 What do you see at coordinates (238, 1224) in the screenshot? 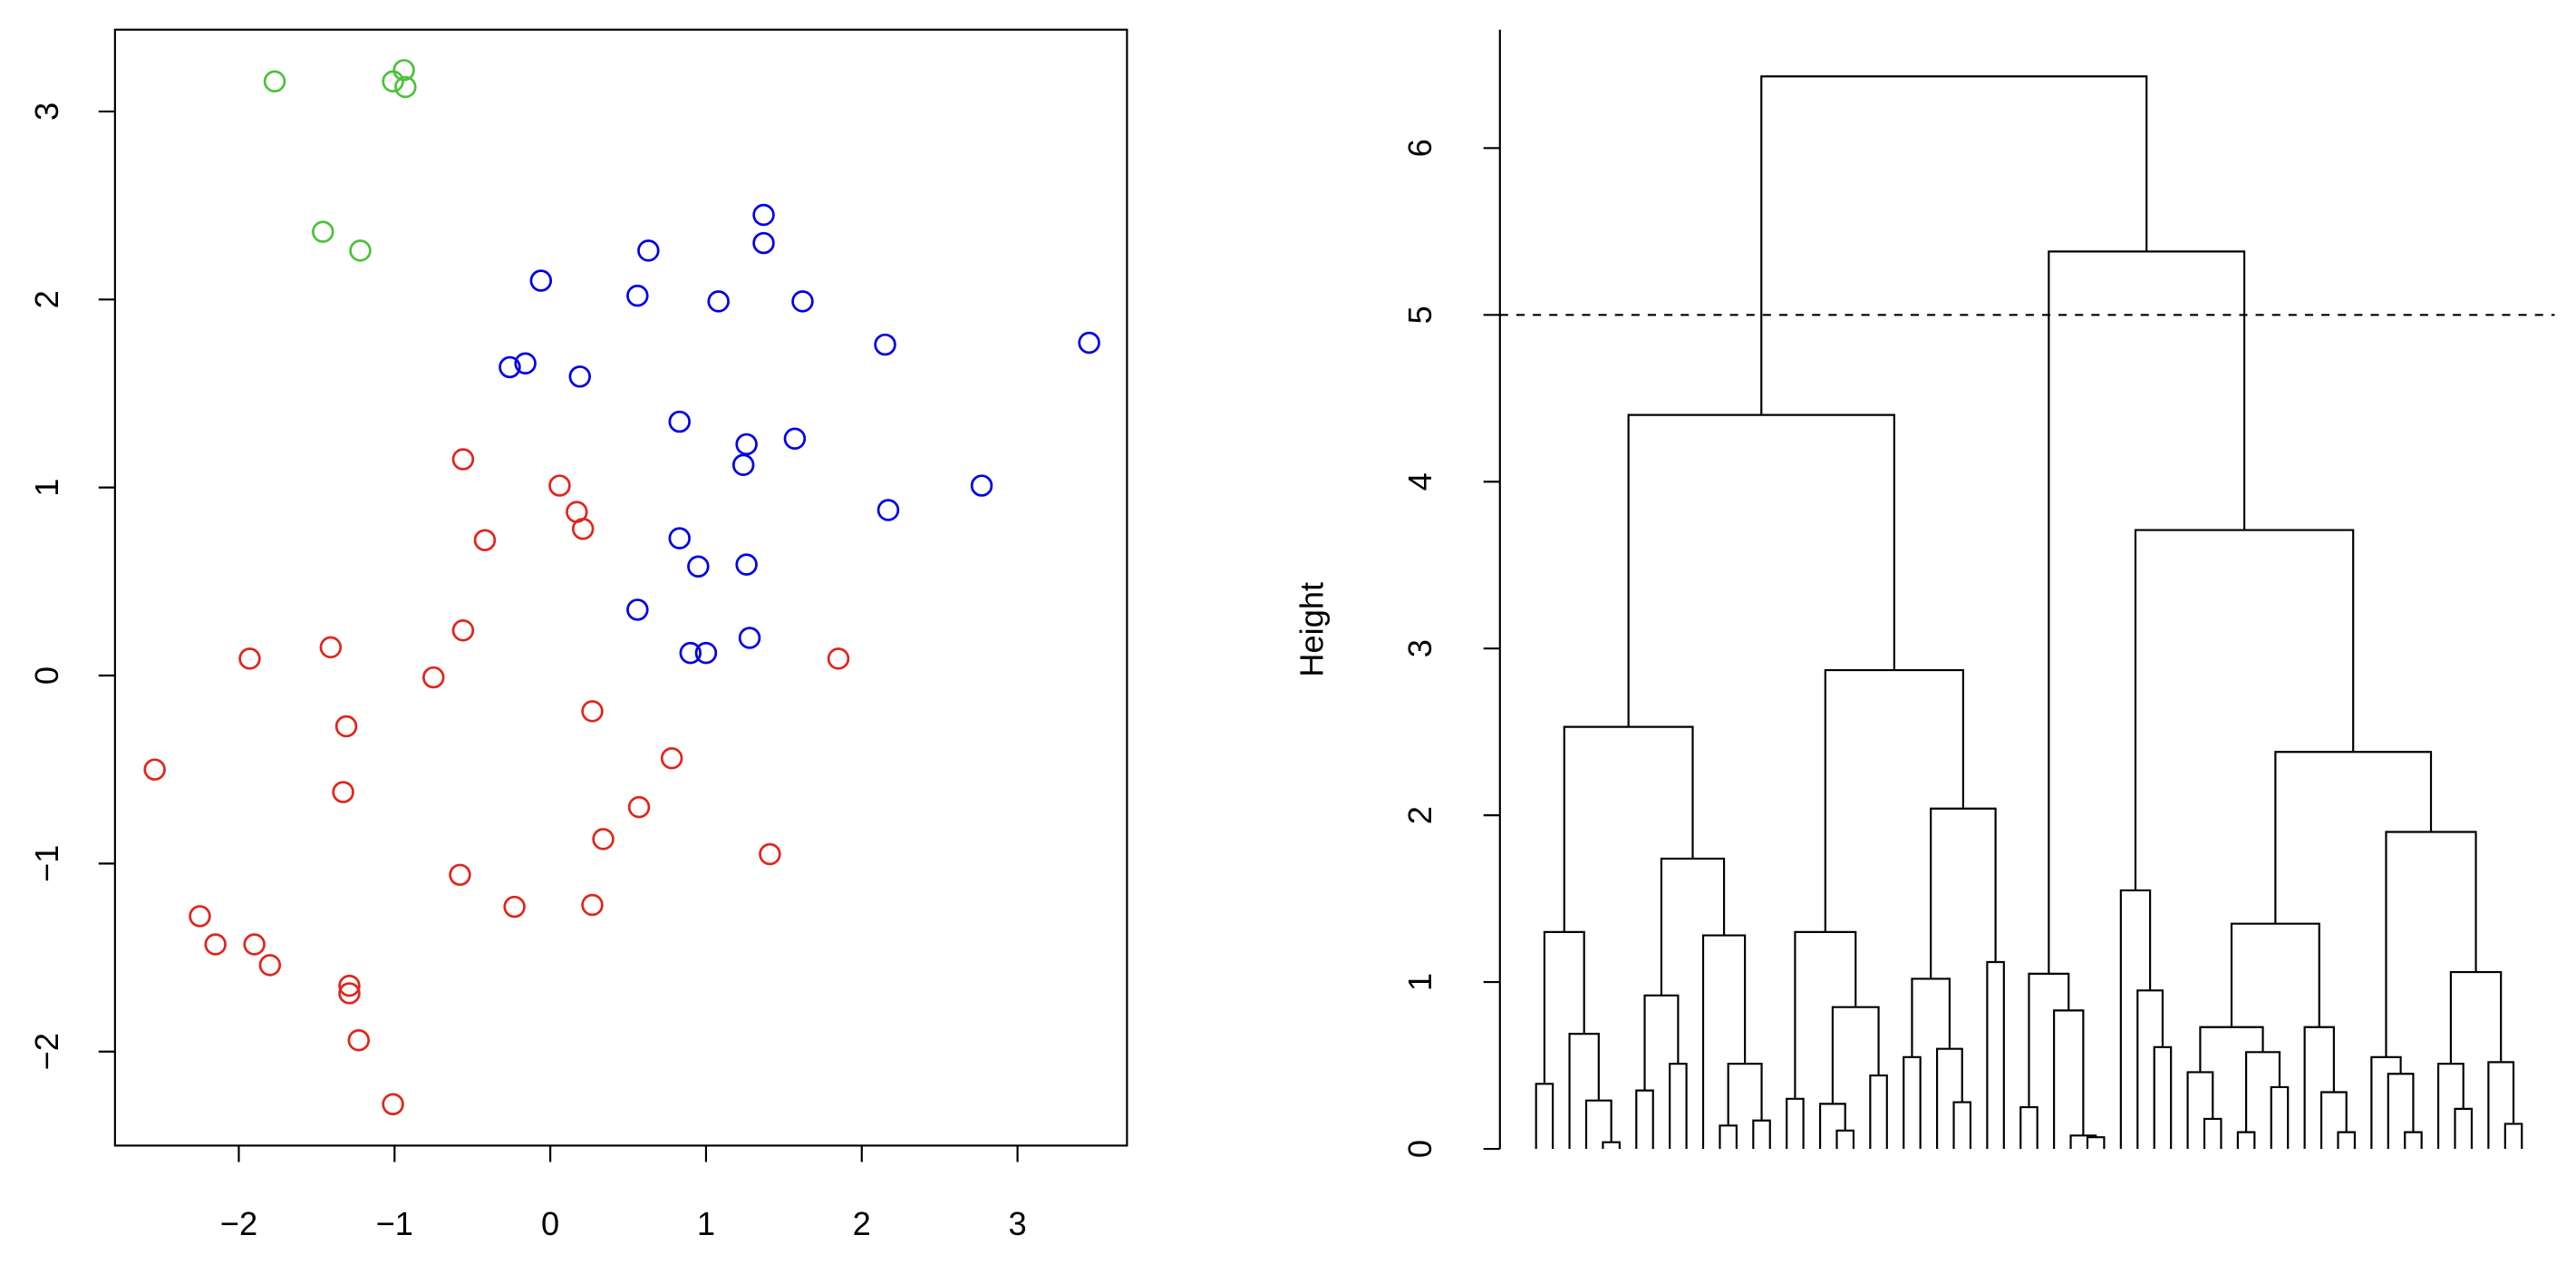
I see `x-tick-label: −2` at bounding box center [238, 1224].